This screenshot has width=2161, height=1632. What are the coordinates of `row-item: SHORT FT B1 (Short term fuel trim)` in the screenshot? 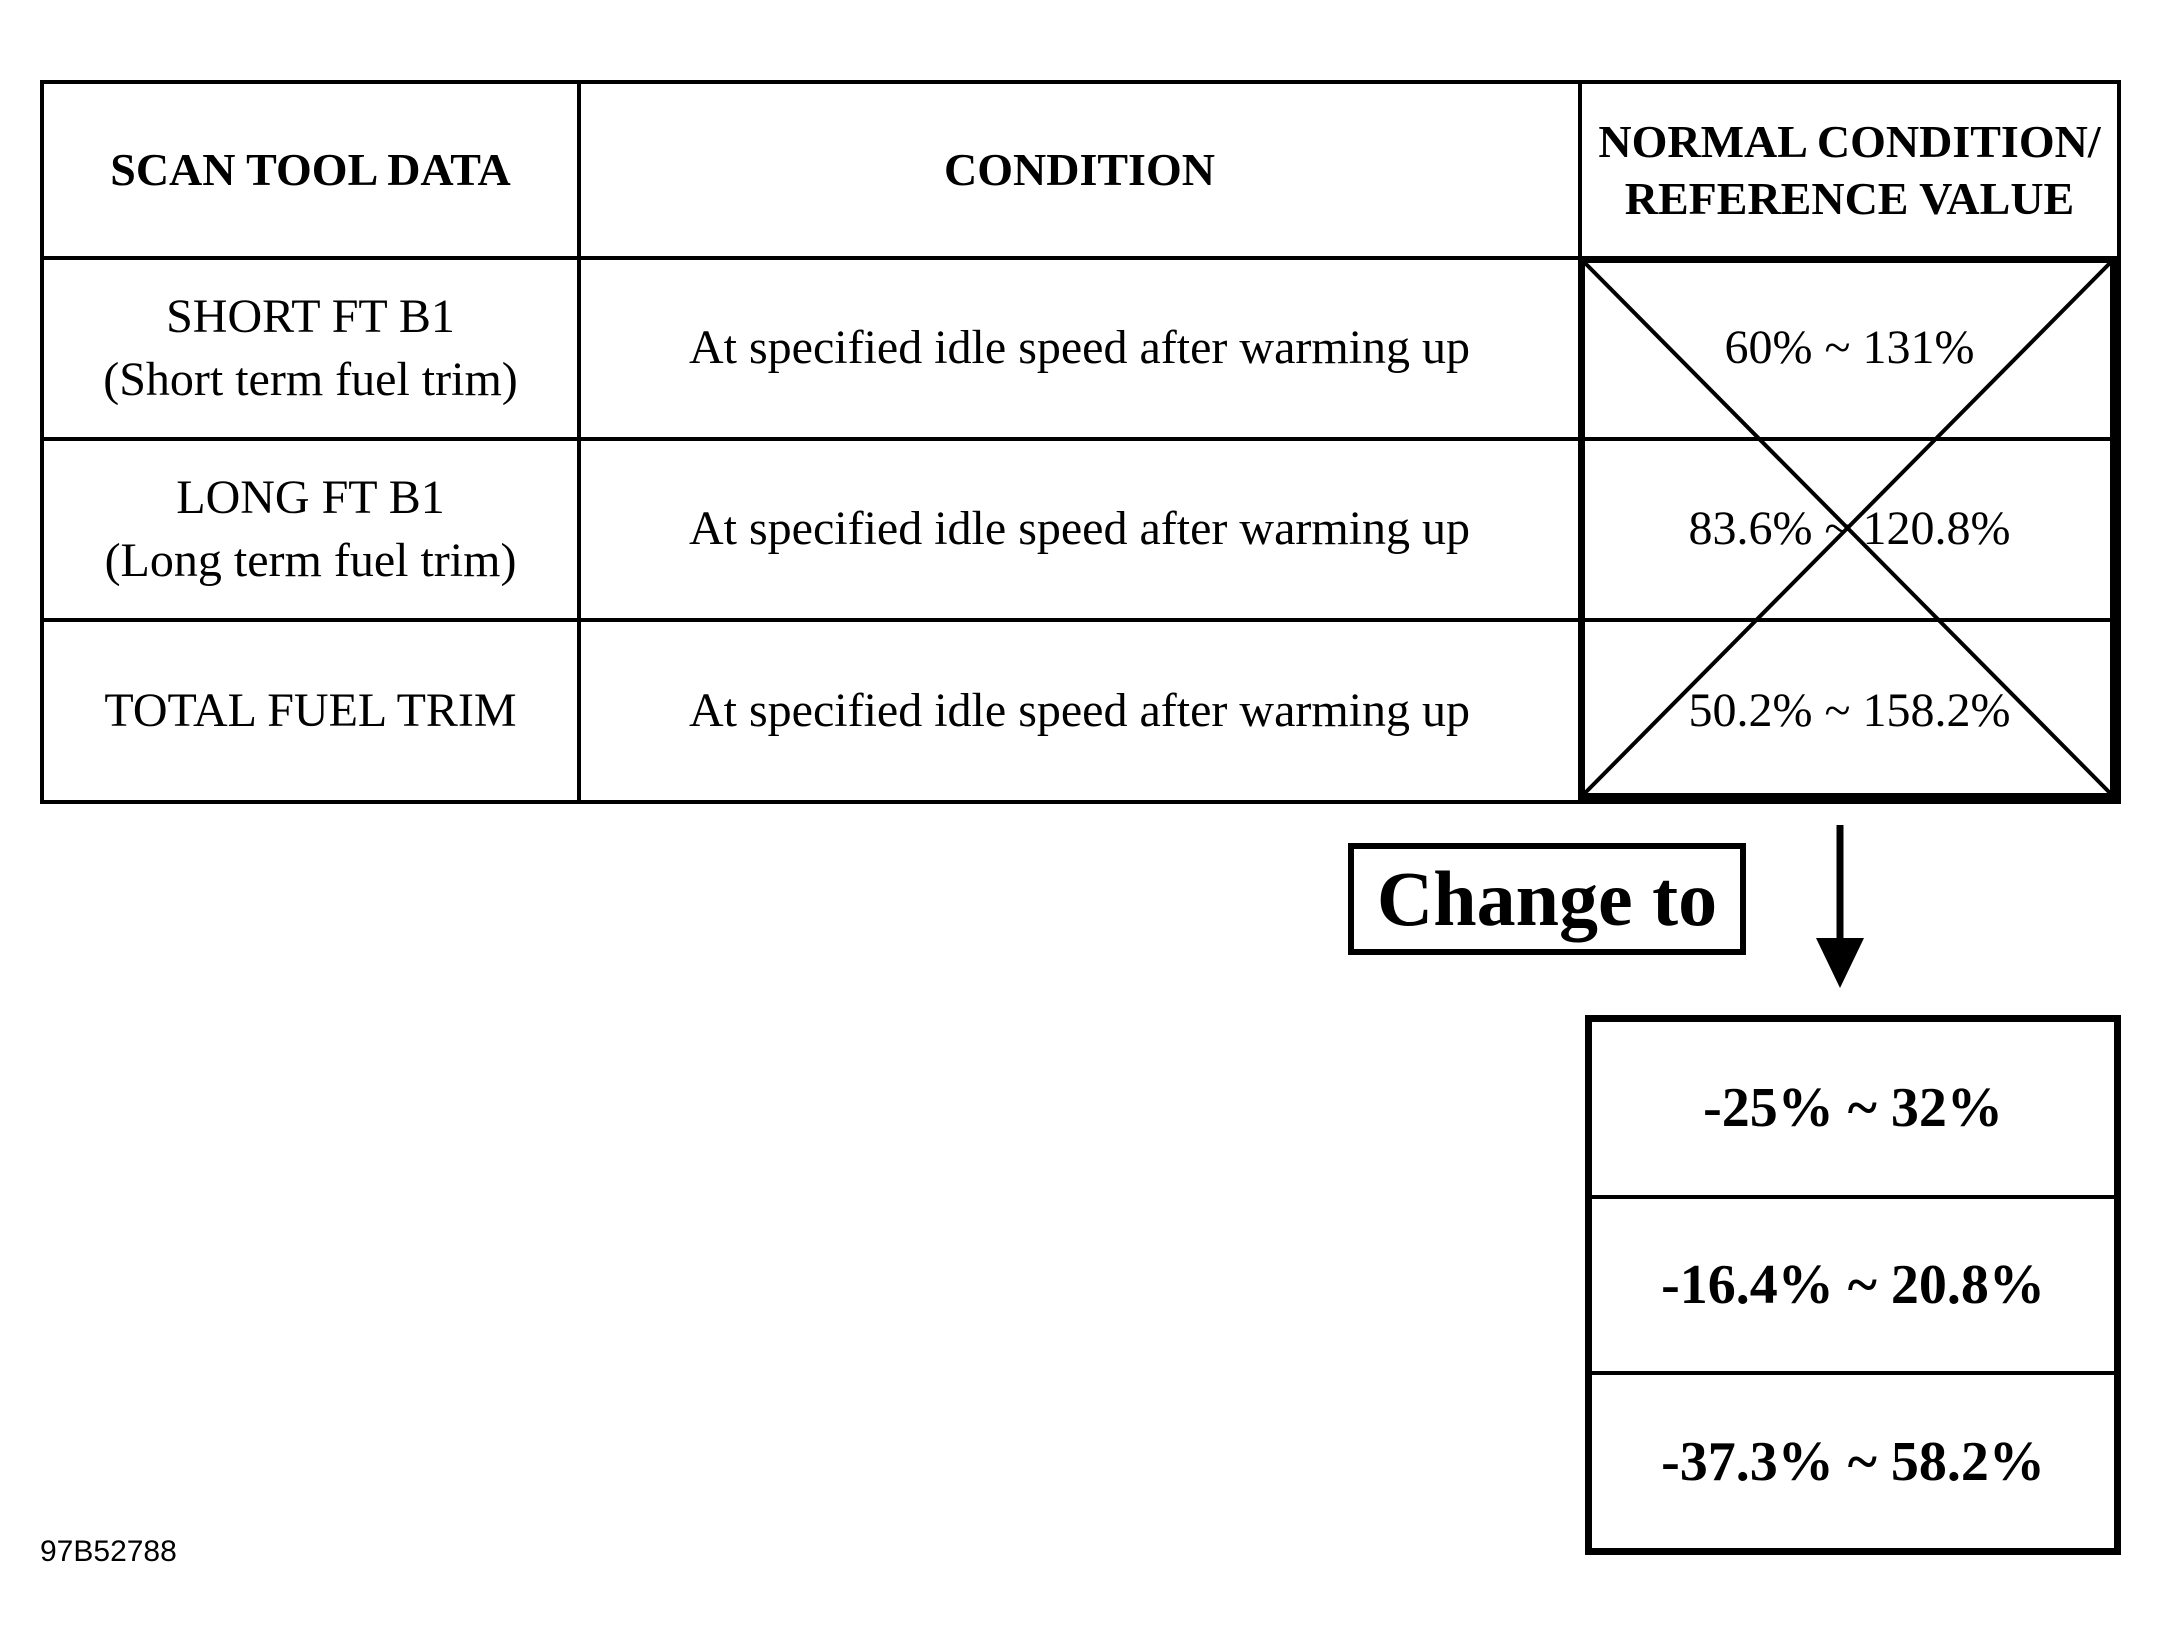 It's located at (310, 348).